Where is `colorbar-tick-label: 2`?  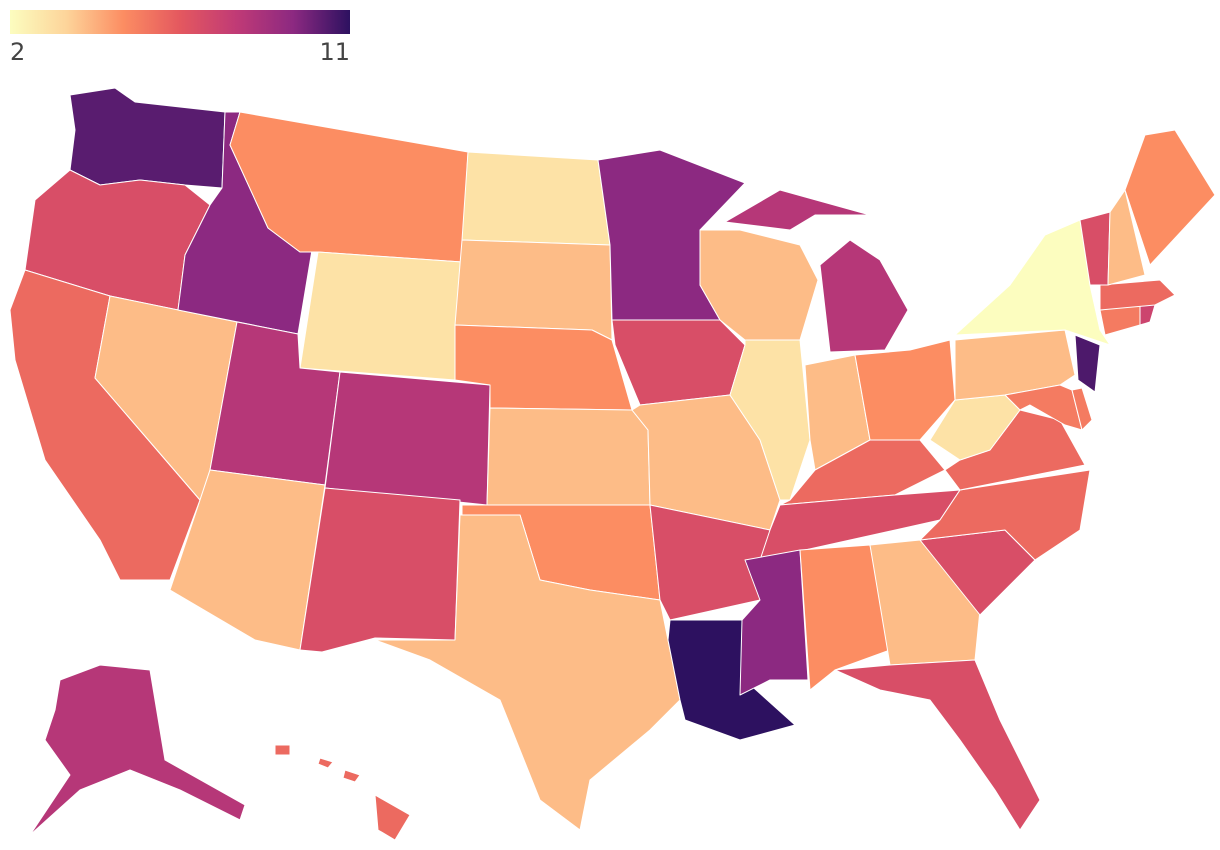
colorbar-tick-label: 2 is located at coordinates (17, 52).